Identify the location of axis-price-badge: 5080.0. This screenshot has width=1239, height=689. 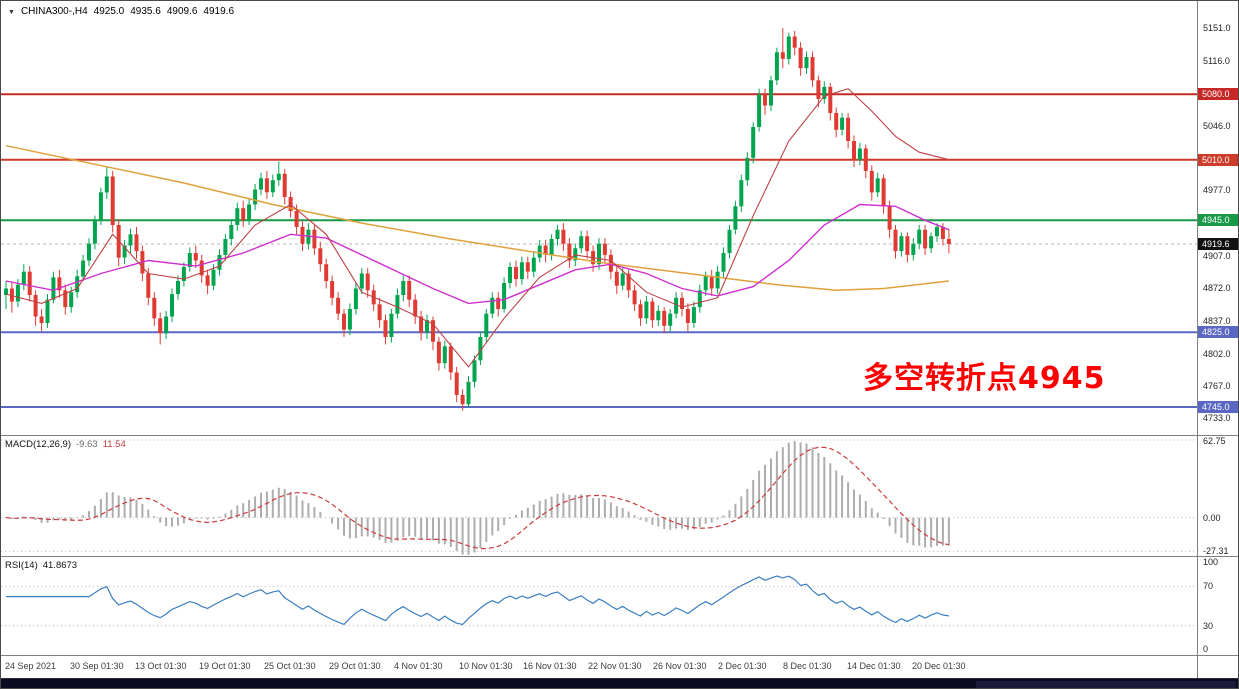
(1218, 94).